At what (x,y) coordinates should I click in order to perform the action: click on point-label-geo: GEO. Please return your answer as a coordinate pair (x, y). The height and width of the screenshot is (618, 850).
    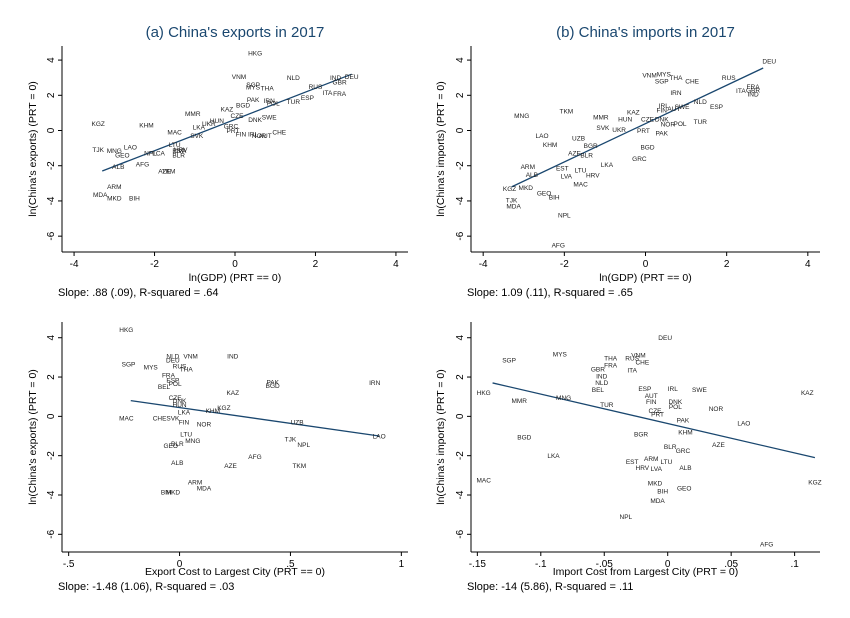
    Looking at the image, I should click on (122, 155).